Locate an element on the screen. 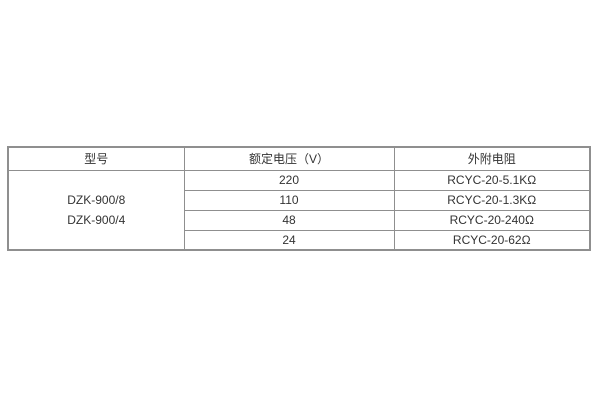 This screenshot has width=600, height=400. resistor-cell: RCYC-20-1.3KΩ is located at coordinates (492, 200).